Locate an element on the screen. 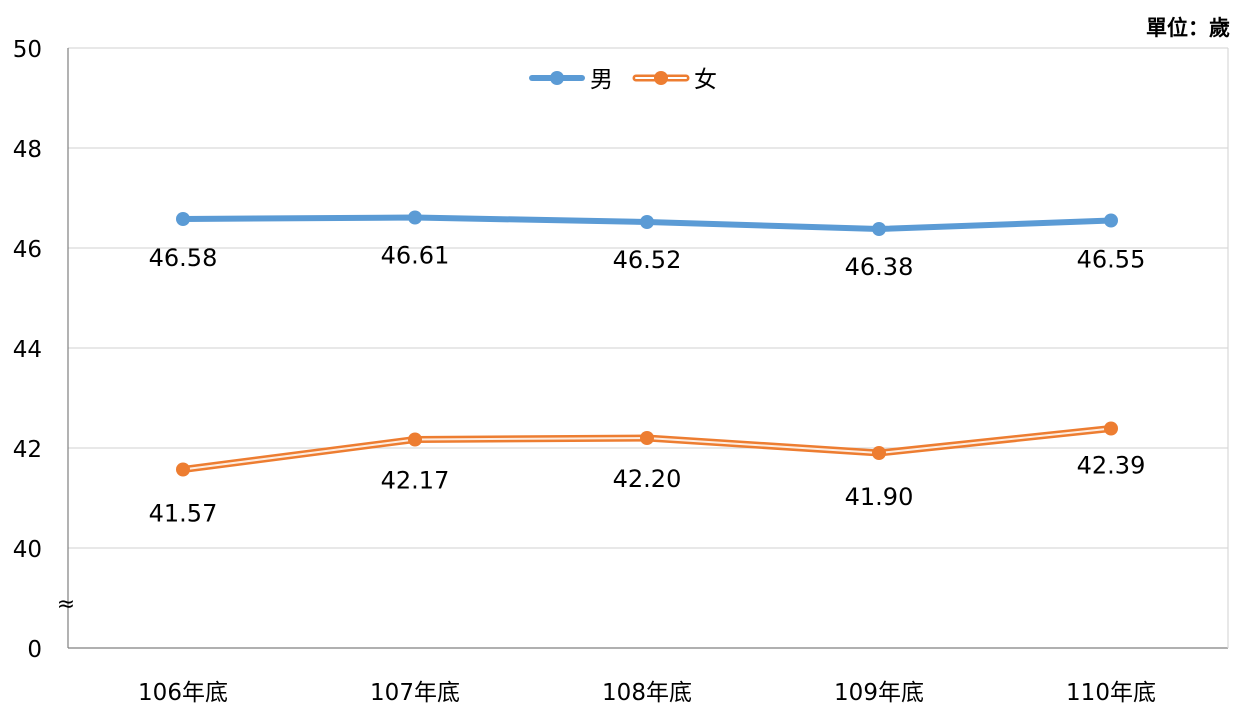  y-tick-labels: 0 40 42 44 46 48 50 is located at coordinates (27, 350).